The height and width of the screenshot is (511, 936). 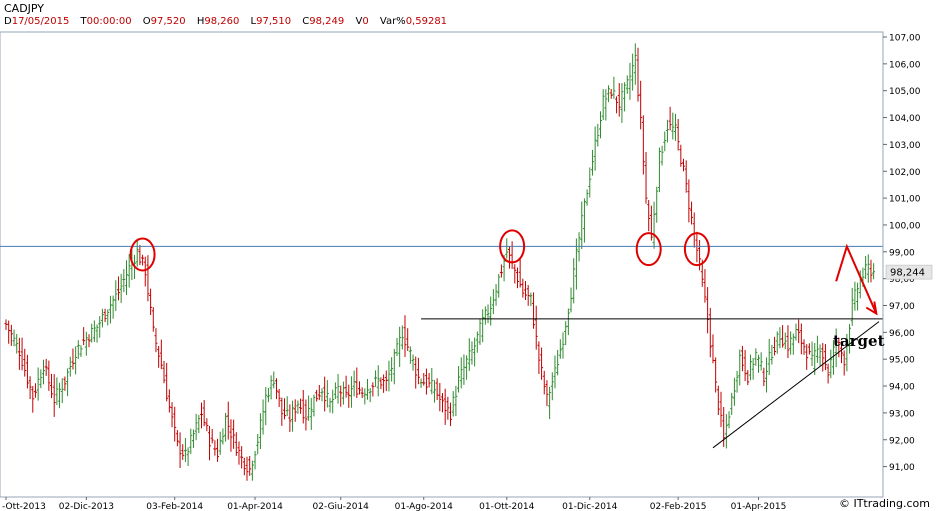 What do you see at coordinates (648, 249) in the screenshot?
I see `highlight-circle` at bounding box center [648, 249].